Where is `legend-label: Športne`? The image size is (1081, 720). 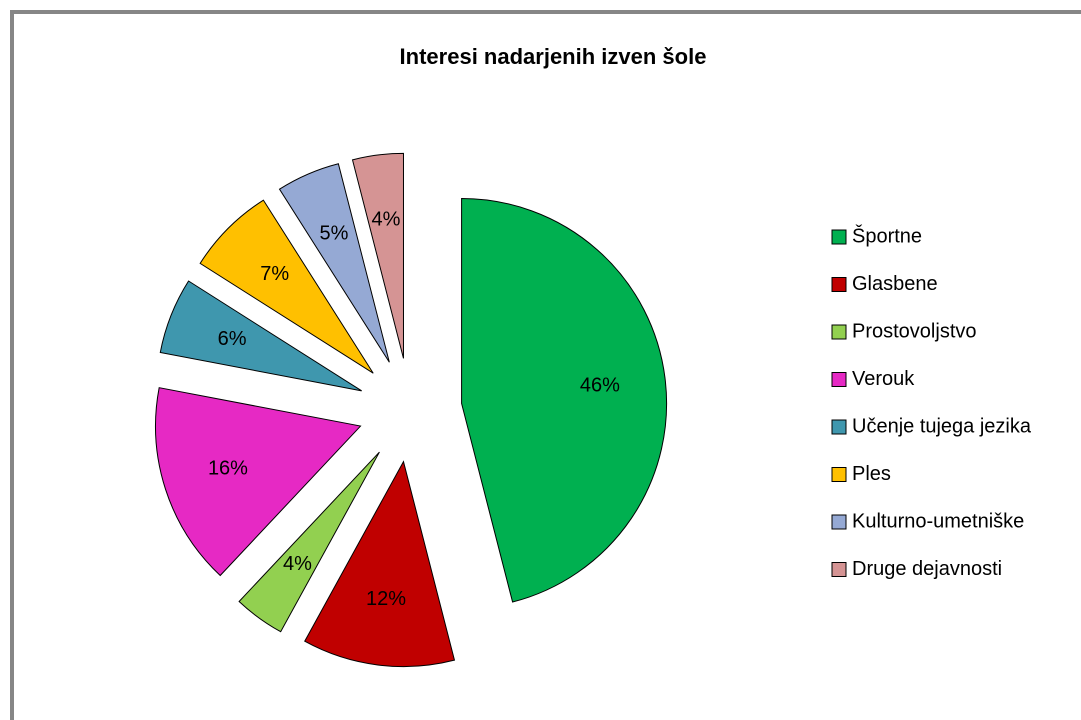
legend-label: Športne is located at coordinates (887, 235).